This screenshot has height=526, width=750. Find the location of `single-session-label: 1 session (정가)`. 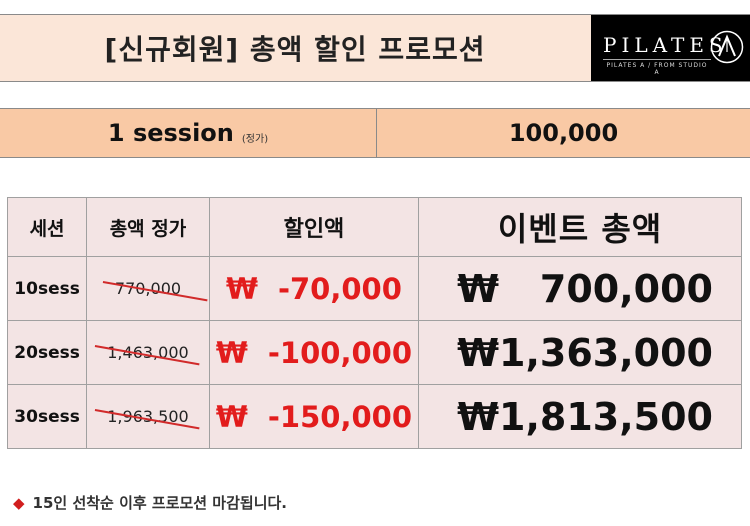

single-session-label: 1 session (정가) is located at coordinates (188, 133).